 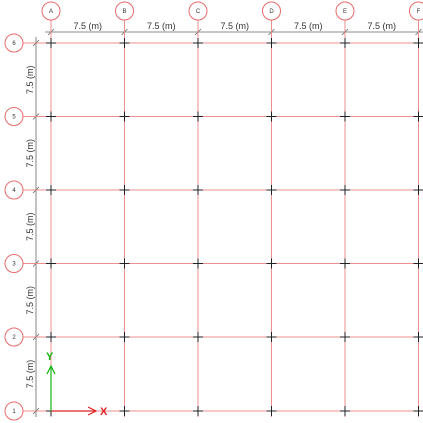 What do you see at coordinates (25, 264) in the screenshot?
I see `row-bubble-3: 3` at bounding box center [25, 264].